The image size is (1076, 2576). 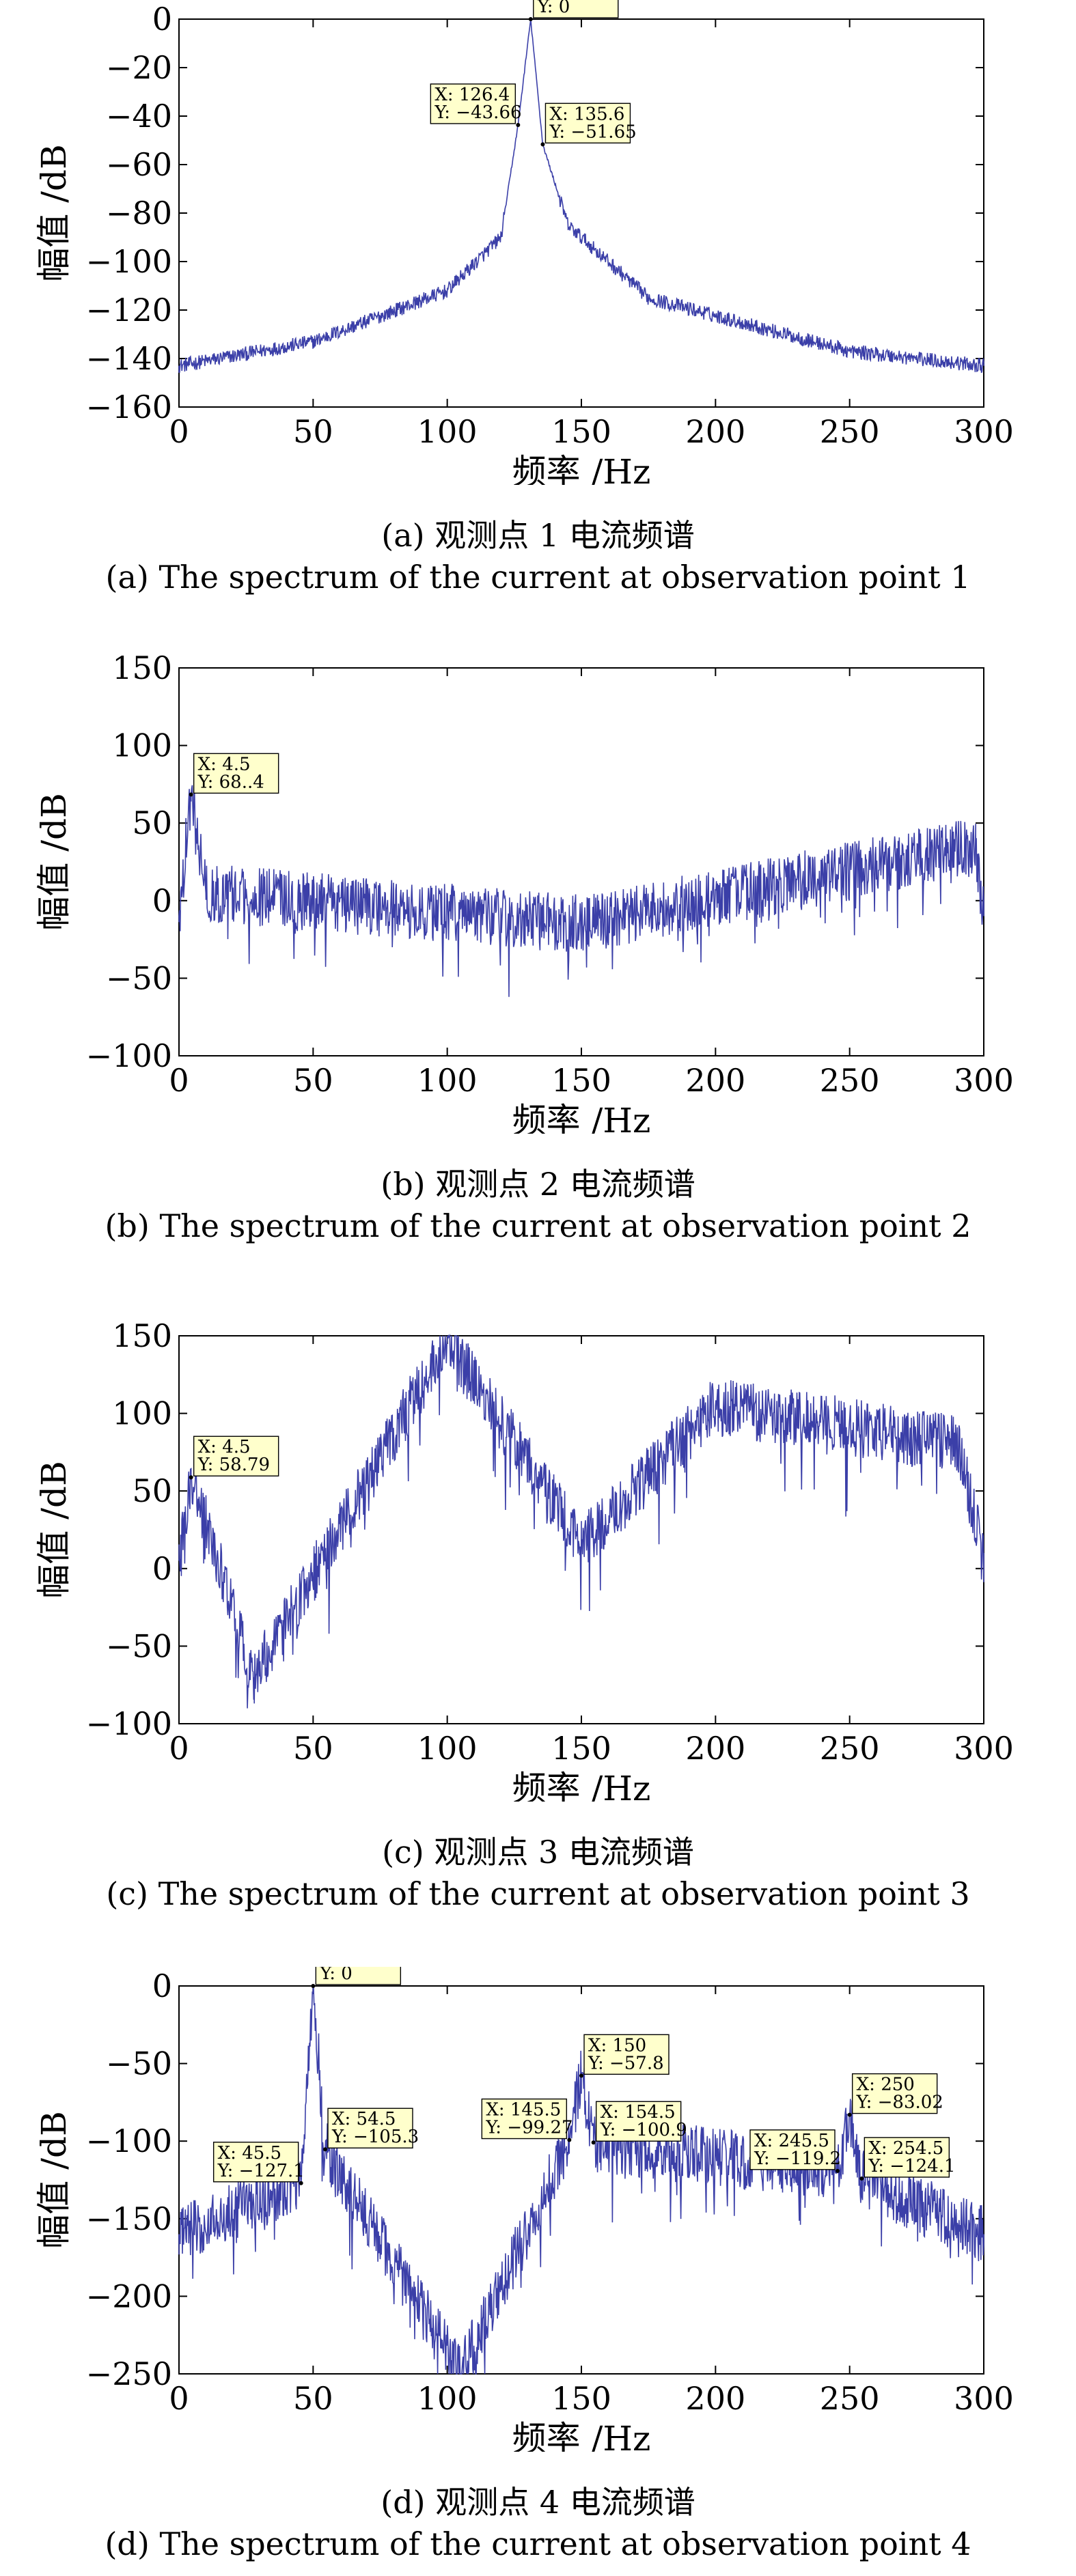 What do you see at coordinates (886, 2085) in the screenshot?
I see `datatip-x: X: 250` at bounding box center [886, 2085].